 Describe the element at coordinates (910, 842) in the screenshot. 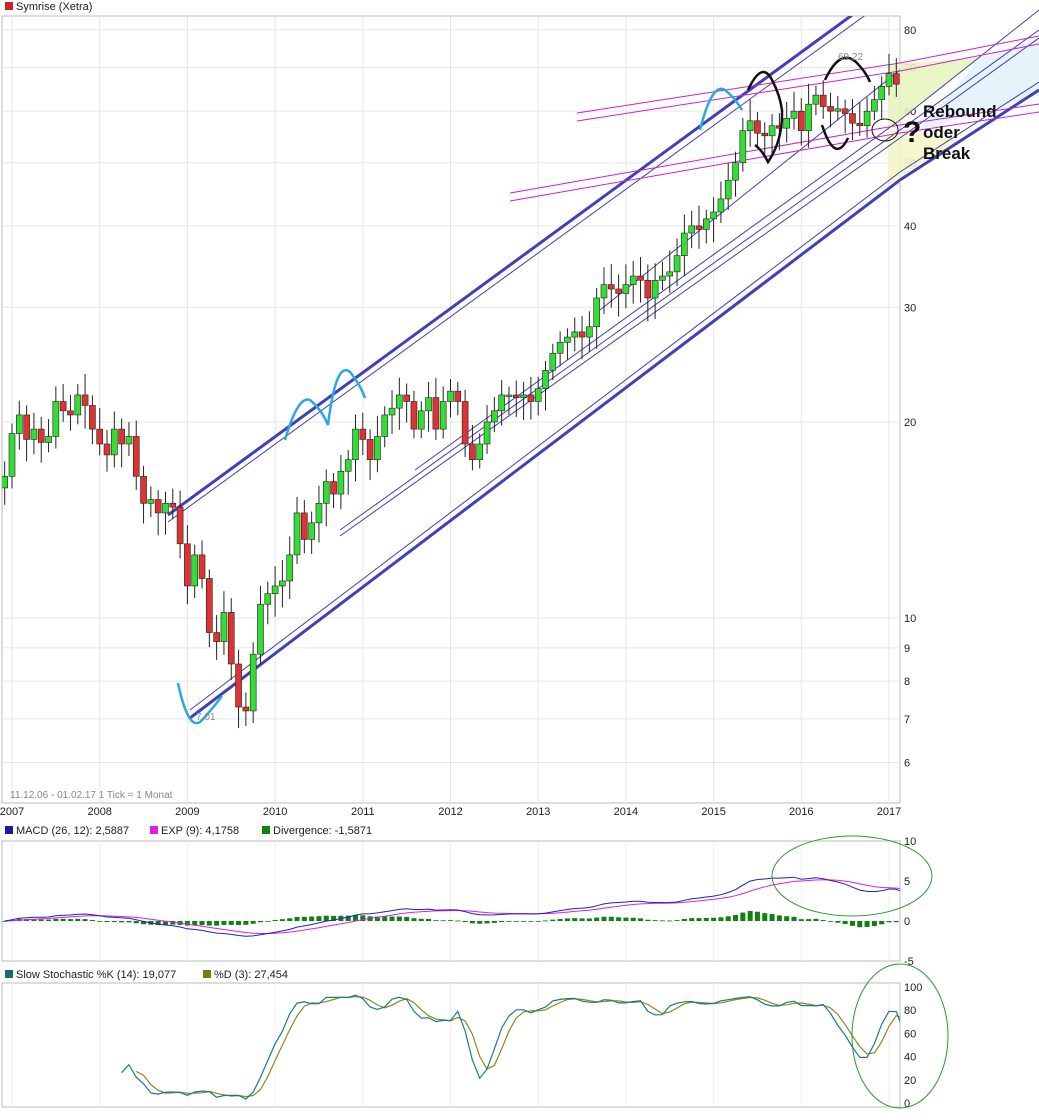

I see `macd-y-tick: 10` at that location.